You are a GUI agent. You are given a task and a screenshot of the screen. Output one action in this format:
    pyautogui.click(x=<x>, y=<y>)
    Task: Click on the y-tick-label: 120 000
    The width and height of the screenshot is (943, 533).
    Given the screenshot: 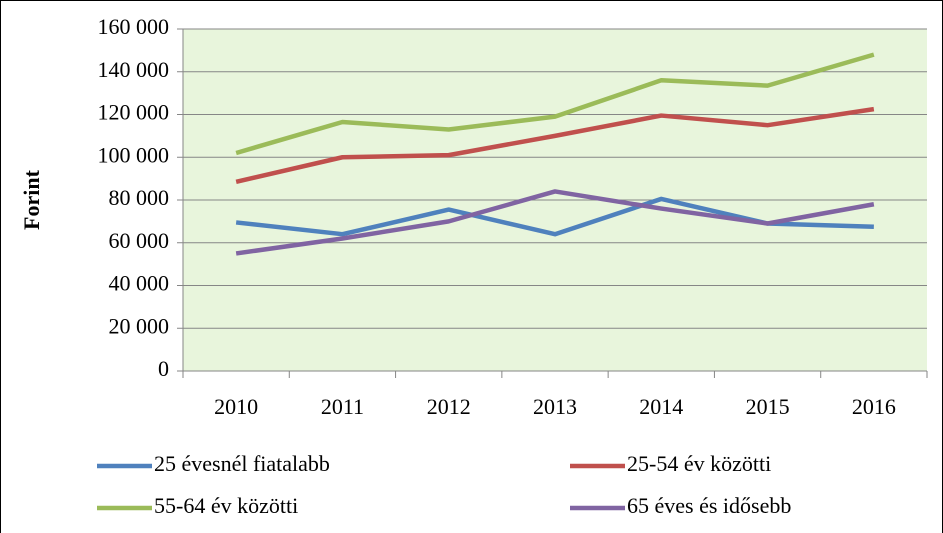 What is the action you would take?
    pyautogui.click(x=134, y=112)
    